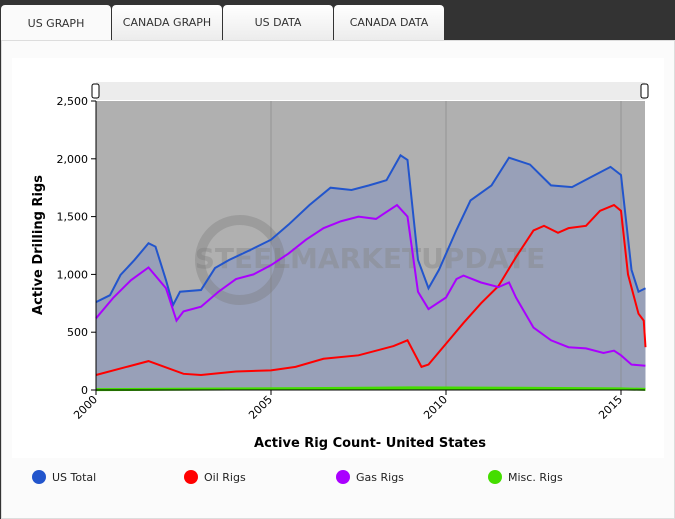  What do you see at coordinates (84, 390) in the screenshot?
I see `y-tick-label: 0` at bounding box center [84, 390].